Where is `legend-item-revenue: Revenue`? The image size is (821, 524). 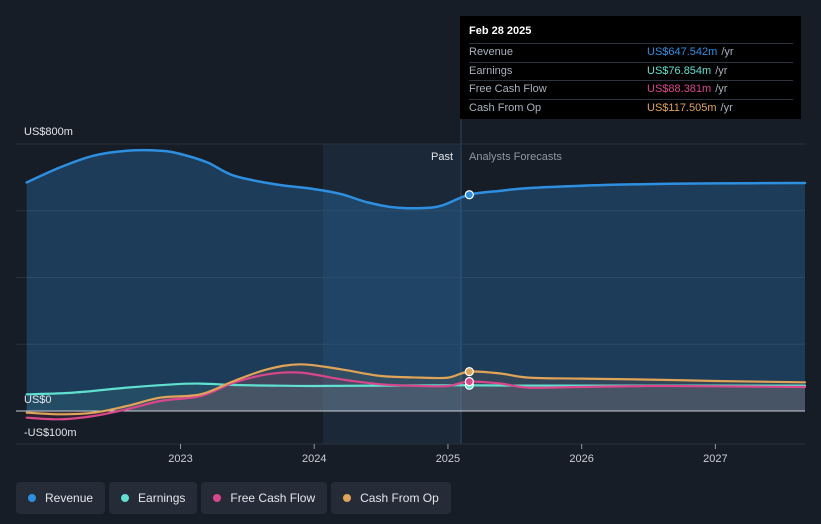 legend-item-revenue: Revenue is located at coordinates (61, 498).